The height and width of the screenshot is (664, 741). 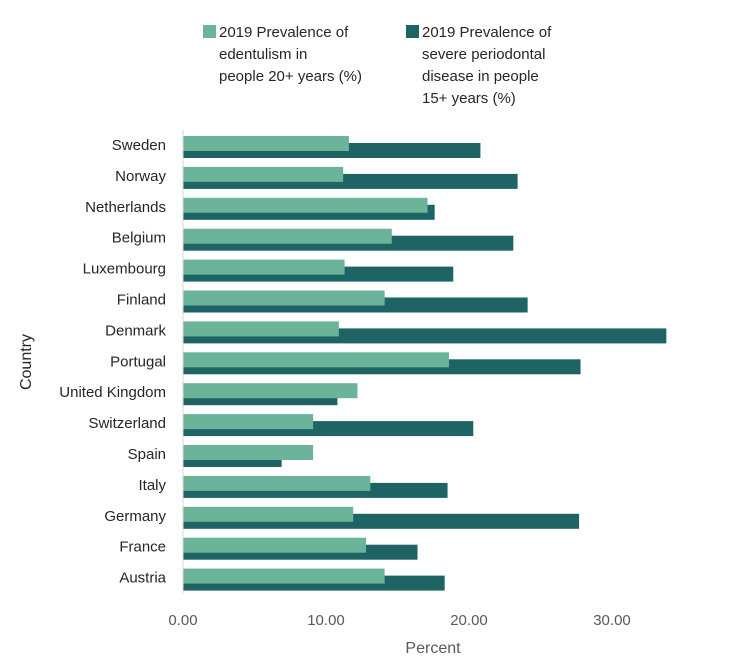 What do you see at coordinates (469, 620) in the screenshot?
I see `x-tick-label: 20.00` at bounding box center [469, 620].